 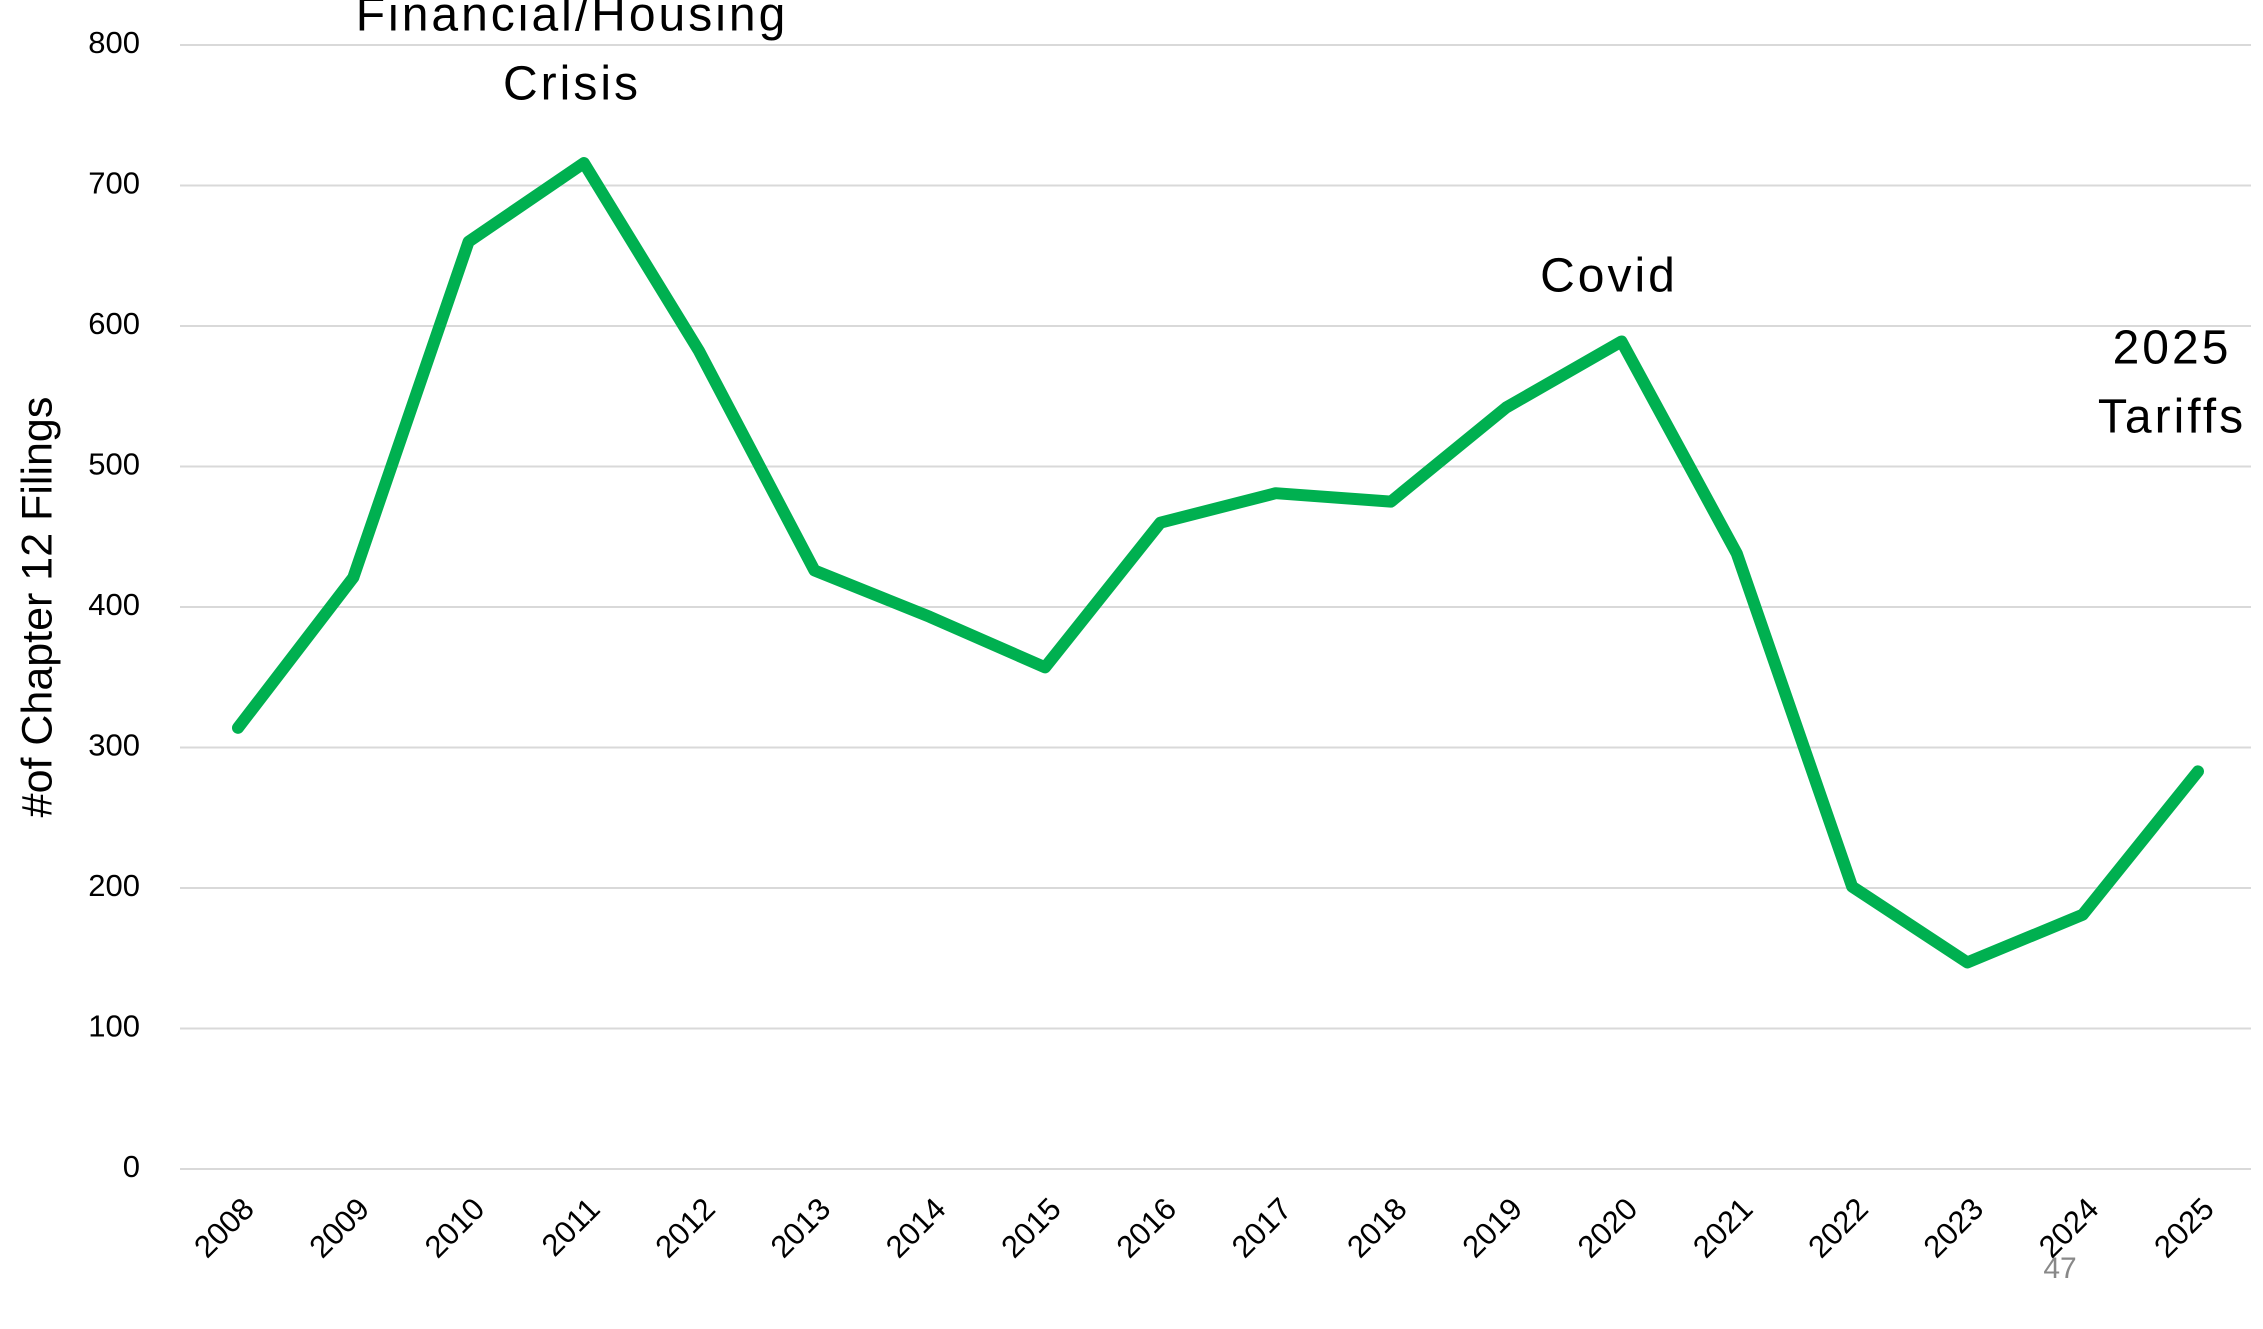 I want to click on y-tick-label: 100, so click(x=114, y=1026).